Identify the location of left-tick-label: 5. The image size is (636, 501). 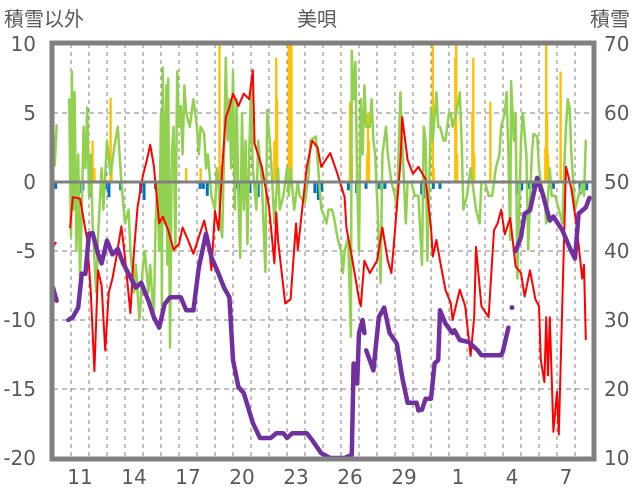
(29, 113).